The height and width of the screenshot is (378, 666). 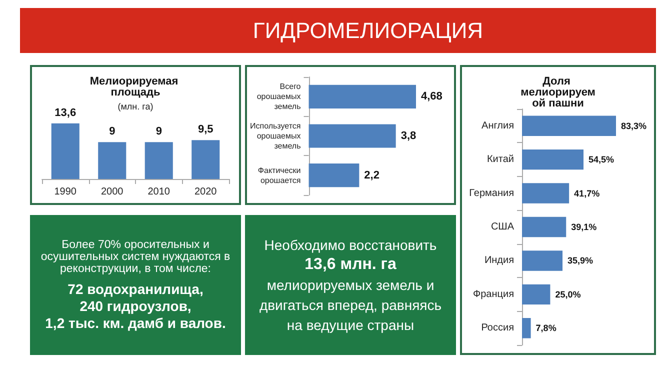 What do you see at coordinates (159, 192) in the screenshot?
I see `x-tick-label: 2010` at bounding box center [159, 192].